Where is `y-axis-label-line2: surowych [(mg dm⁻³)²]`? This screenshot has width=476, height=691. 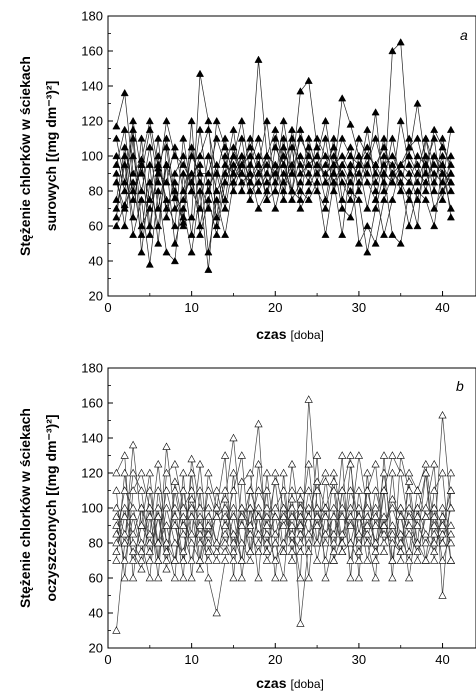
y-axis-label-line2: surowych [(mg dm⁻³)²] is located at coordinates (51, 156).